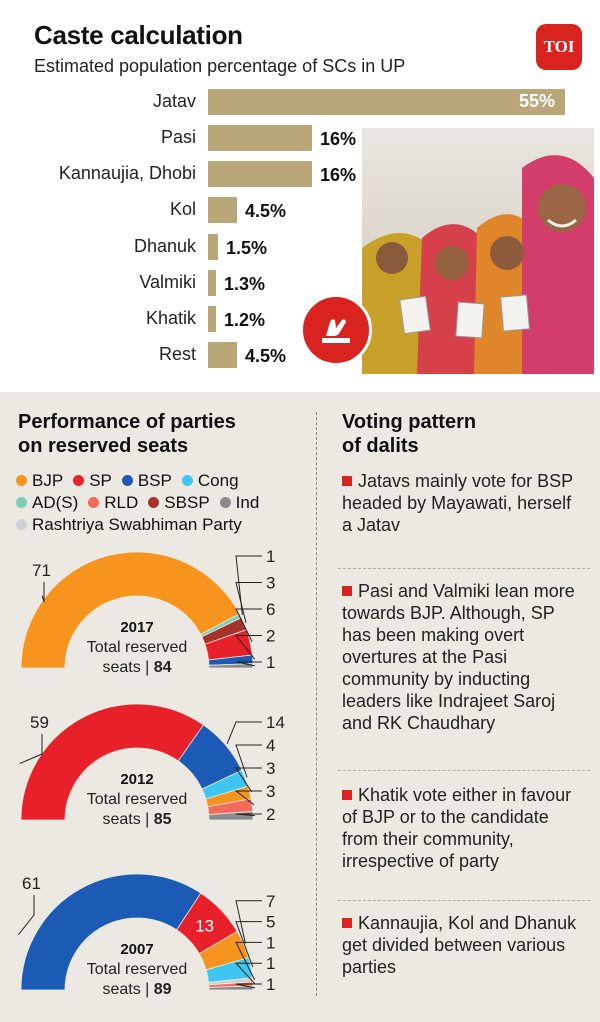  What do you see at coordinates (239, 503) in the screenshot?
I see `legend-item: Ind` at bounding box center [239, 503].